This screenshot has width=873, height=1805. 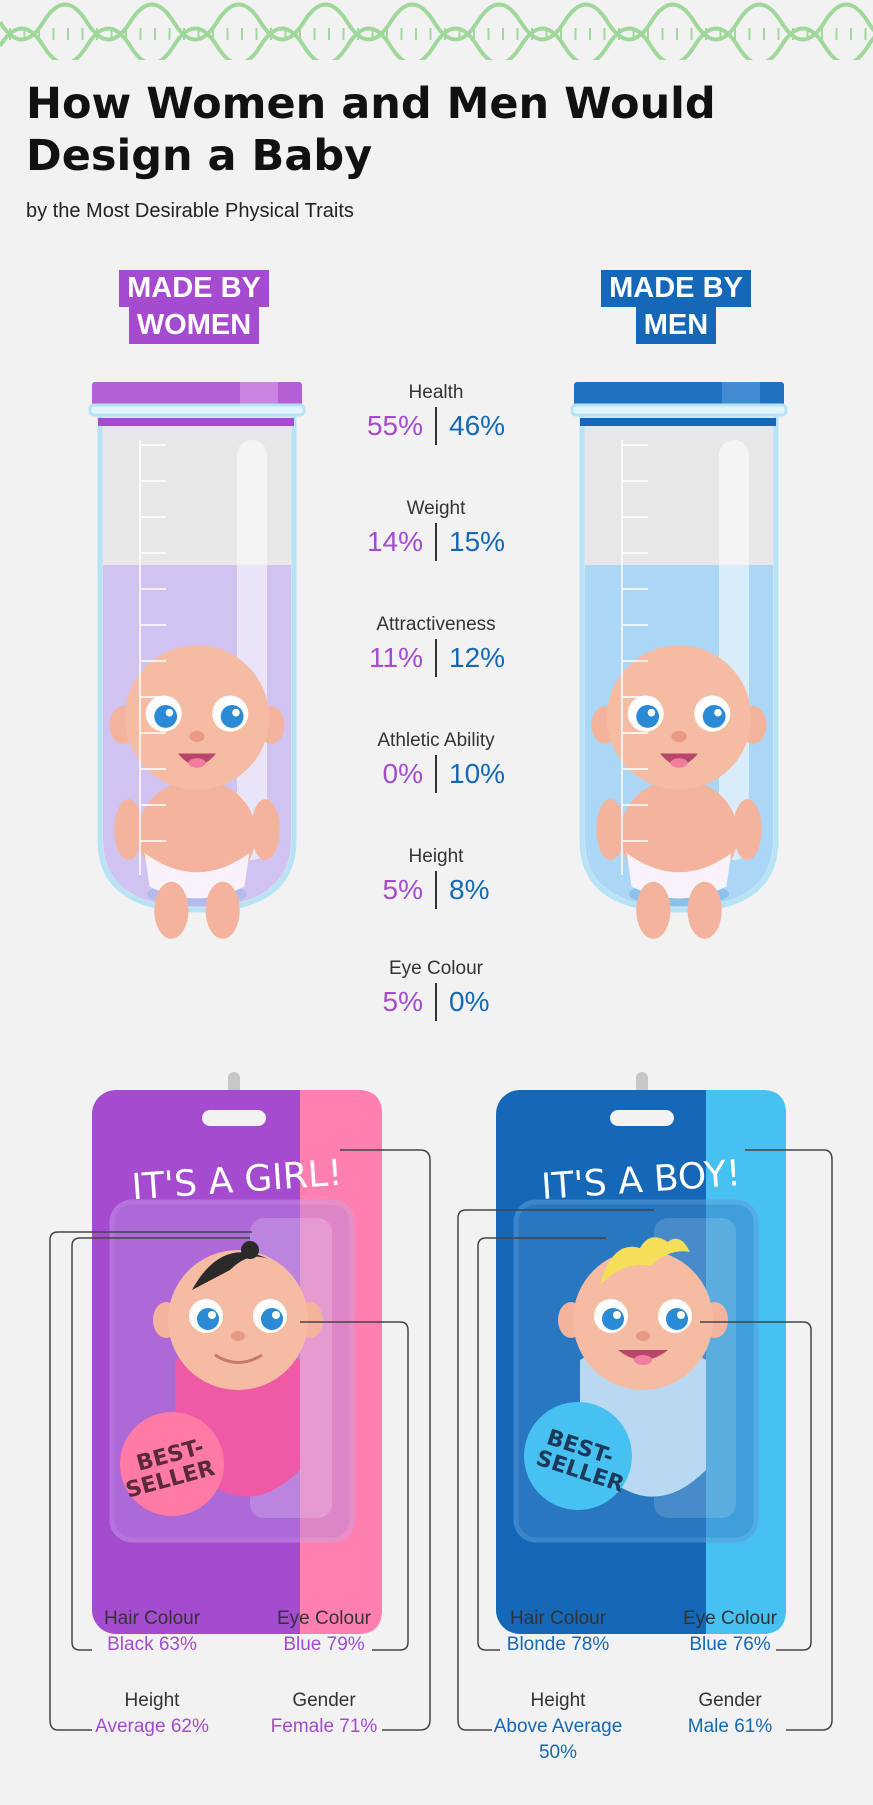 What do you see at coordinates (436, 413) in the screenshot?
I see `stat-health: Health 55% 46%` at bounding box center [436, 413].